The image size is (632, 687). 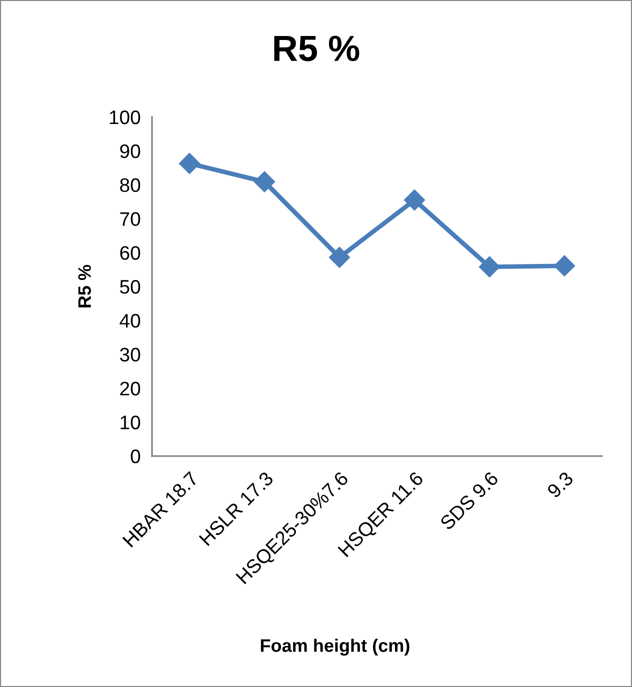 What do you see at coordinates (335, 647) in the screenshot?
I see `x-axis-title: Foam height (cm)` at bounding box center [335, 647].